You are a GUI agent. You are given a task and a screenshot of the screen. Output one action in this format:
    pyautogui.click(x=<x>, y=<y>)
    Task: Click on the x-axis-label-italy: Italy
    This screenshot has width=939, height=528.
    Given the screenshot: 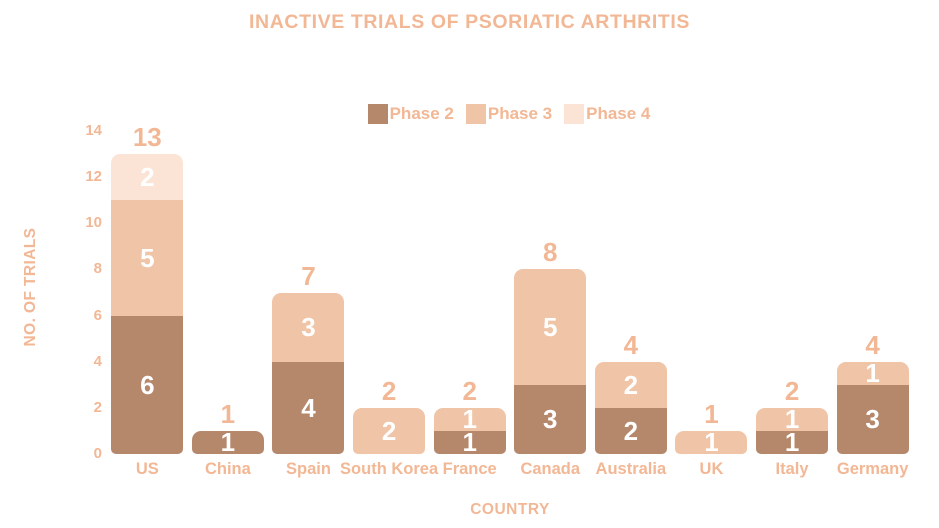 What is the action you would take?
    pyautogui.click(x=792, y=469)
    